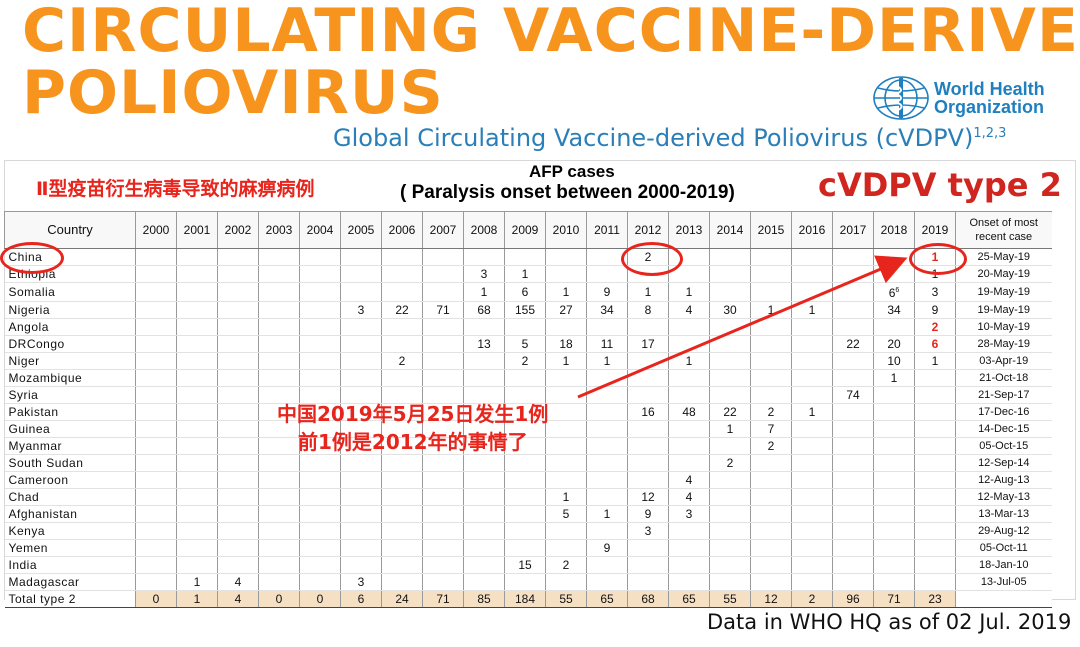 Image resolution: width=1080 pixels, height=647 pixels. Describe the element at coordinates (525, 565) in the screenshot. I see `case-cell: 15` at that location.